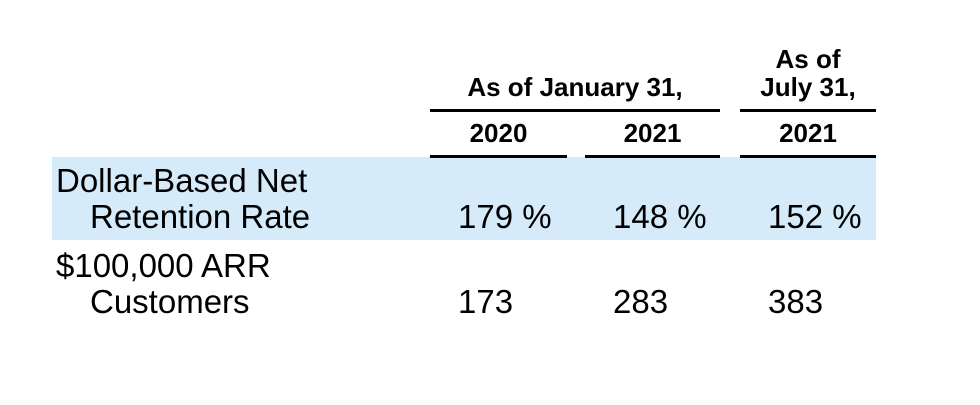 The image size is (980, 405). I want to click on row-label: Retention Rate, so click(200, 216).